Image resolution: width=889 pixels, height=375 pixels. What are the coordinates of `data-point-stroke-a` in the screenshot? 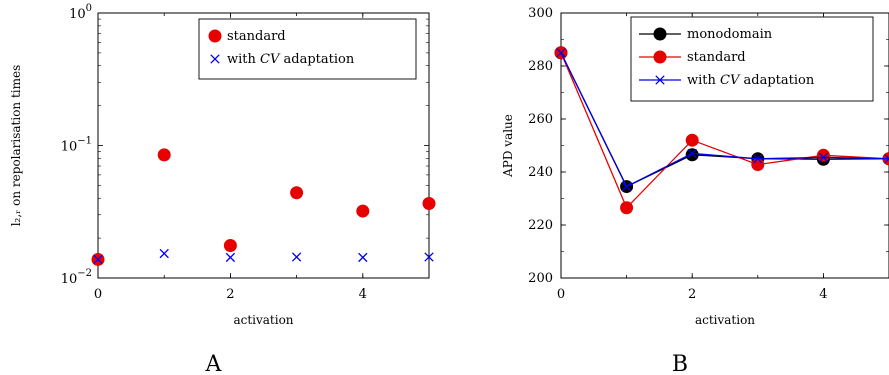 It's located at (886, 157).